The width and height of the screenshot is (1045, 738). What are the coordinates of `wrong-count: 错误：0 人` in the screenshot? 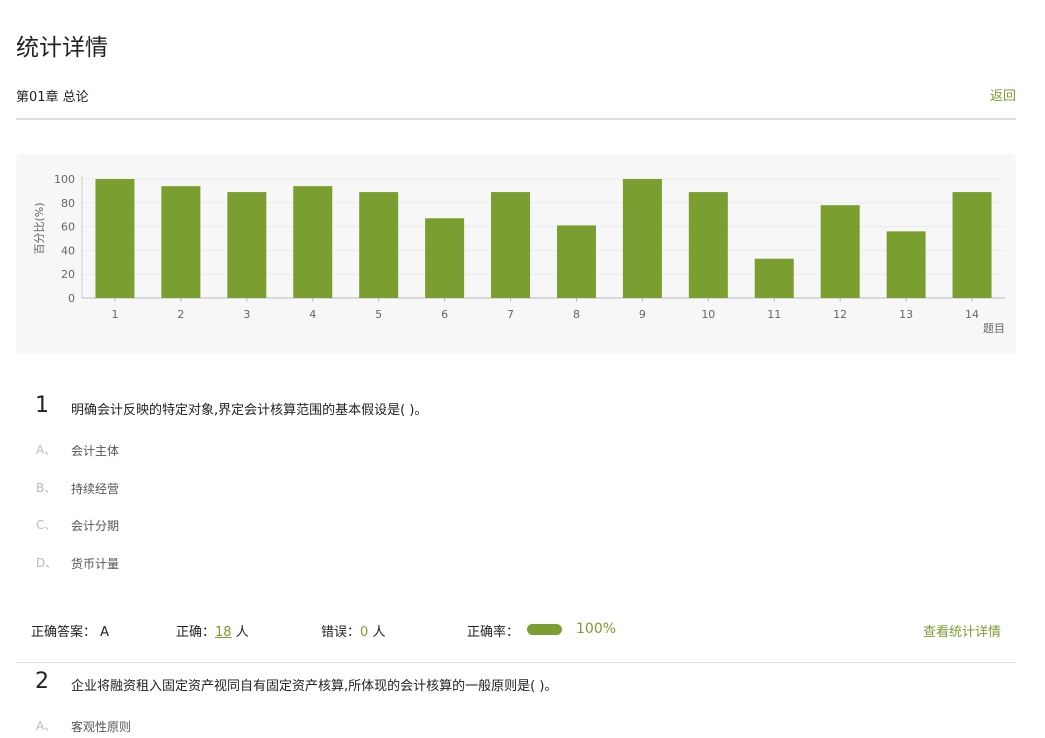 It's located at (353, 630).